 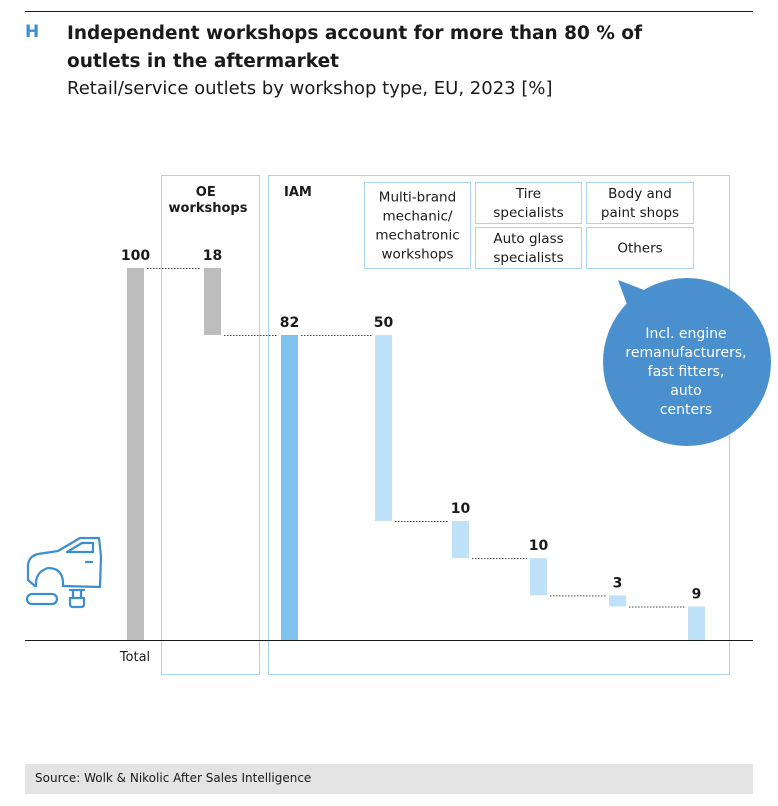 I want to click on value-label-6: 10, so click(x=539, y=546).